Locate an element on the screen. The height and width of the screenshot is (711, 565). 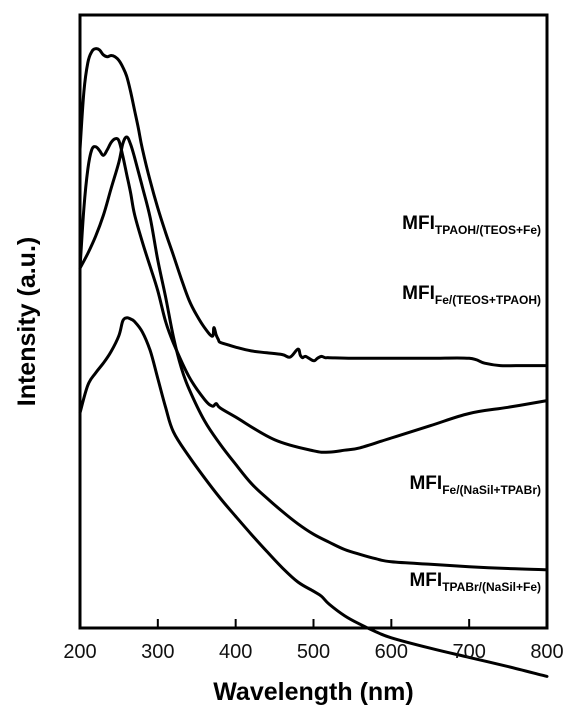
x-axis-tick-labels: 200 300 400 500 600 700 800 is located at coordinates (313, 652).